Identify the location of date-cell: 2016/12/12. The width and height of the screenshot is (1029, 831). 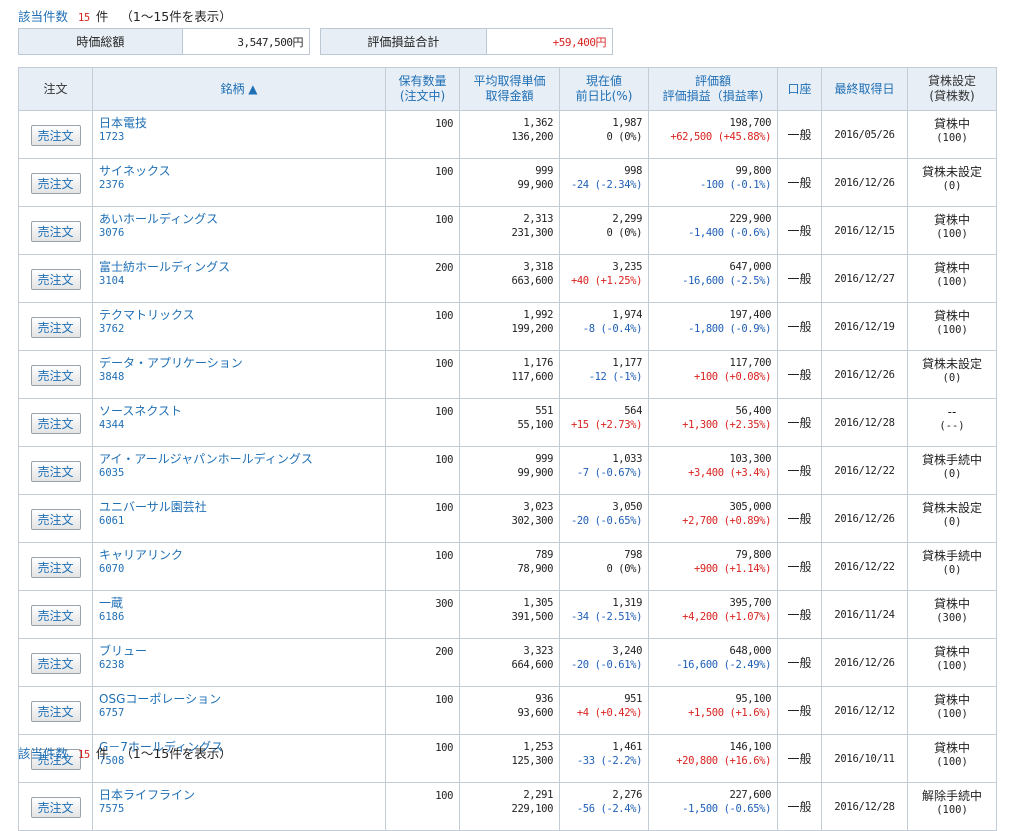
(864, 710).